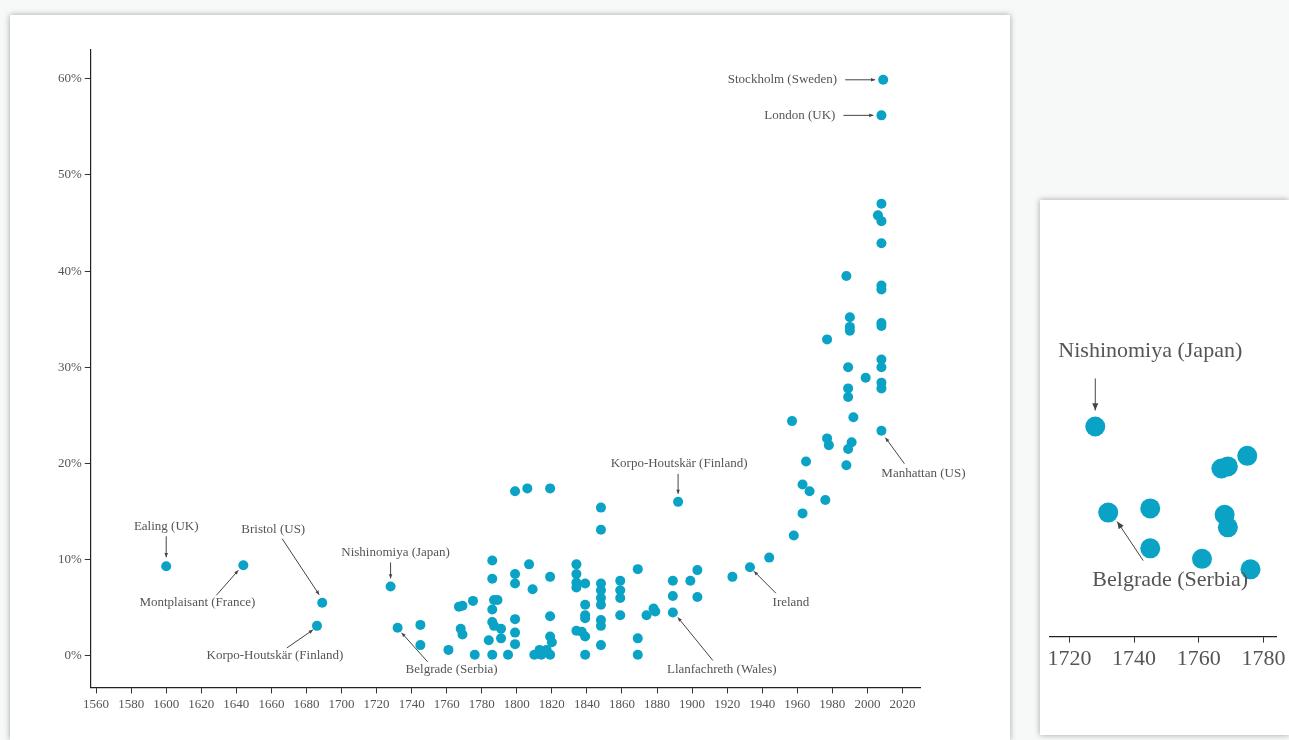 This screenshot has height=740, width=1289. What do you see at coordinates (727, 703) in the screenshot?
I see `x-tick-label: 1920` at bounding box center [727, 703].